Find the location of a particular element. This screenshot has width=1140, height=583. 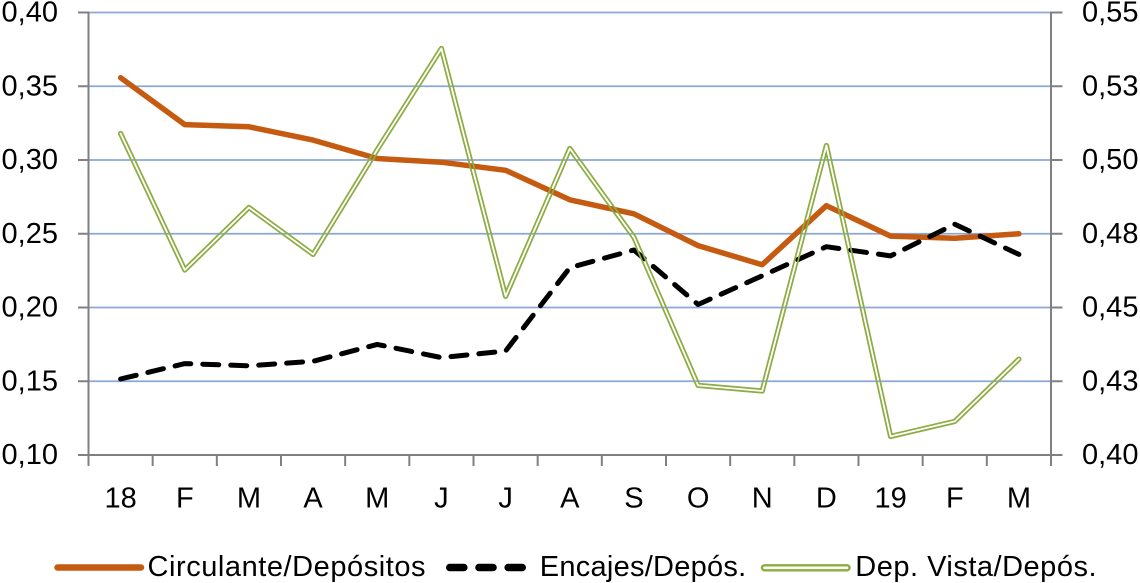

svg-text: 0,43 is located at coordinates (1110, 381).